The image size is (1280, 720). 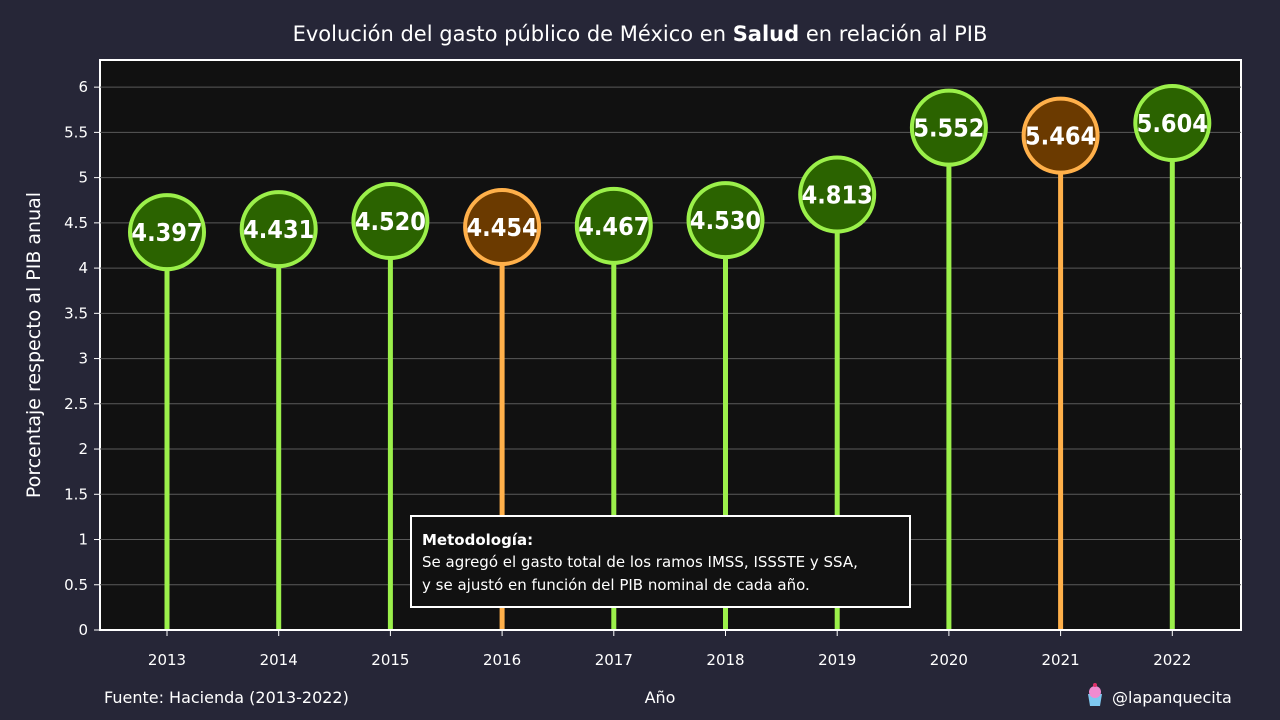 What do you see at coordinates (837, 660) in the screenshot?
I see `x-tick-label: 2019` at bounding box center [837, 660].